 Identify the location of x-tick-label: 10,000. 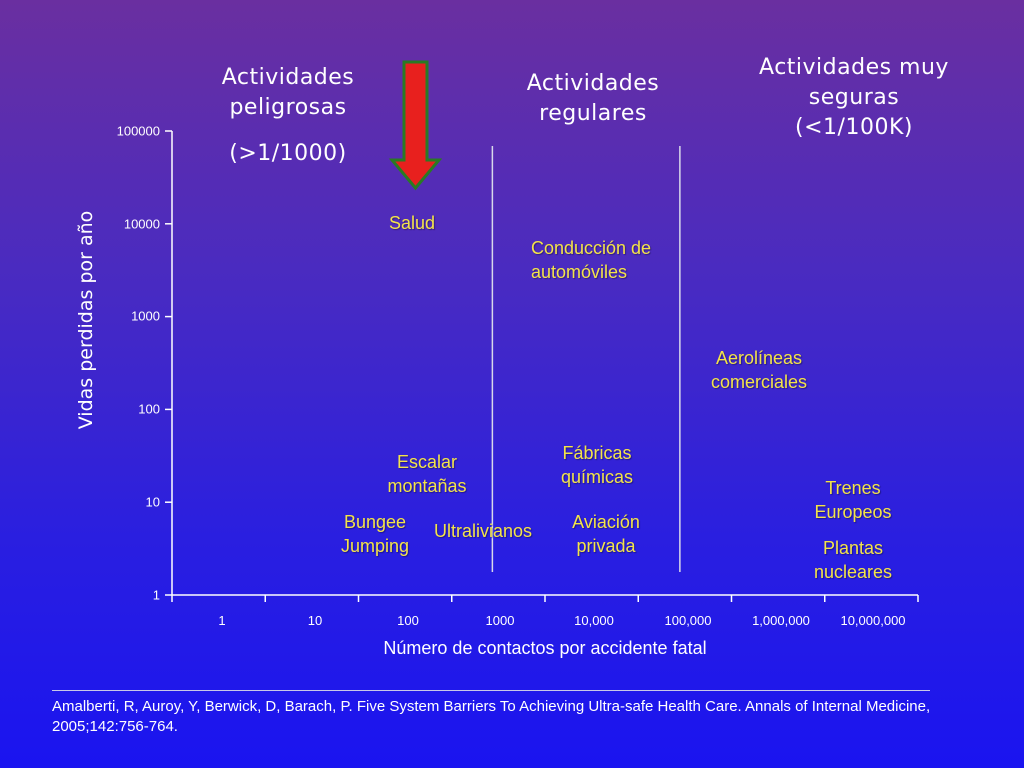
(594, 620).